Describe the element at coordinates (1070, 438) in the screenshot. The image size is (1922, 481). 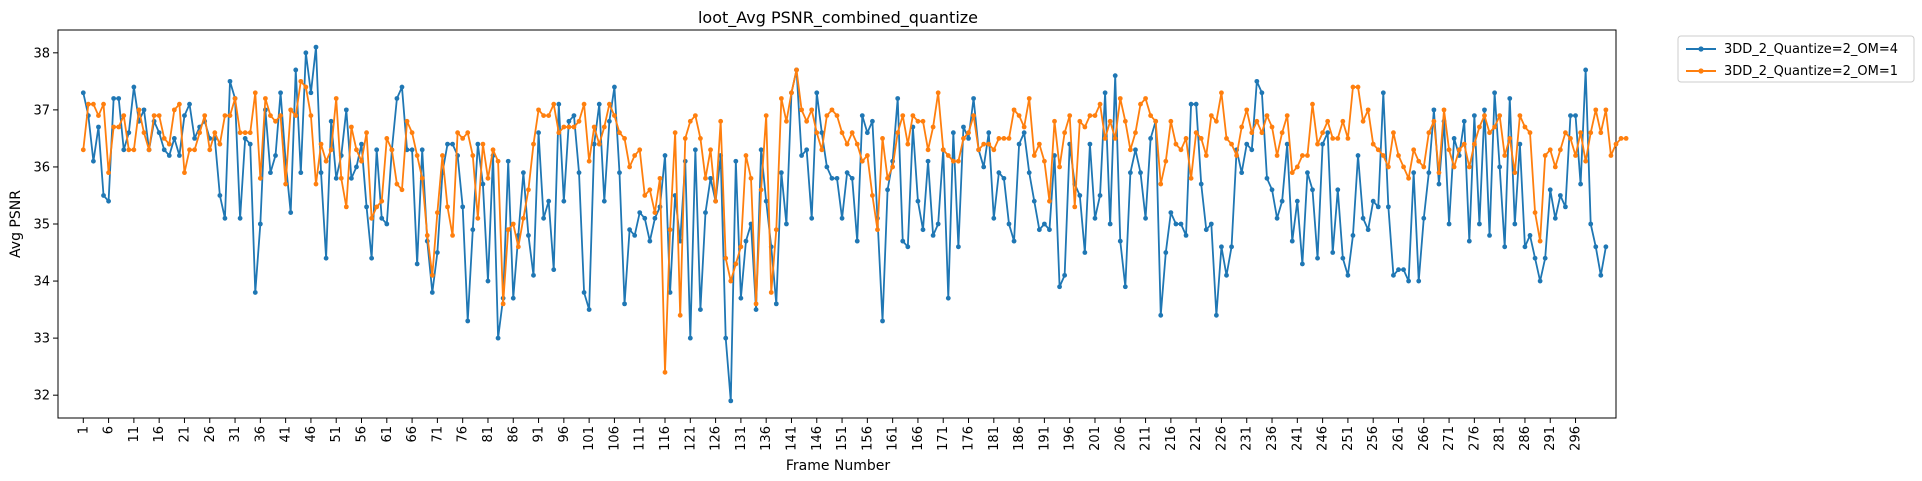
I see `x-tick-label: 196` at that location.